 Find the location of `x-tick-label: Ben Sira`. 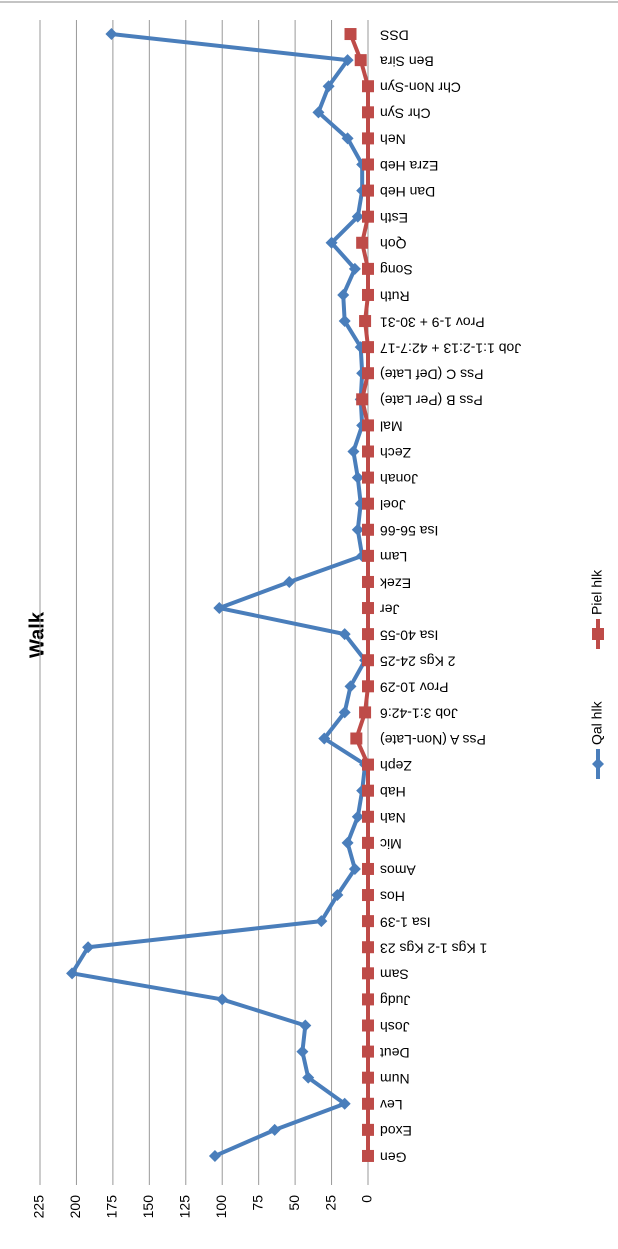

x-tick-label: Ben Sira is located at coordinates (407, 61).